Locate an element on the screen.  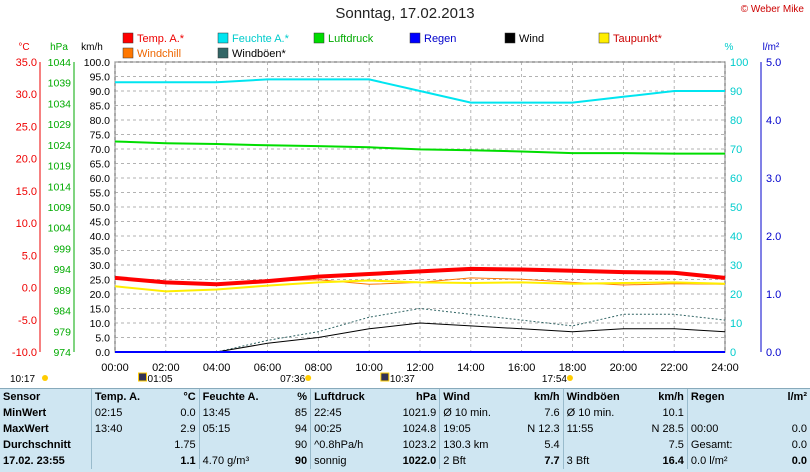
tick-wind: 40.0 is located at coordinates (100, 237).